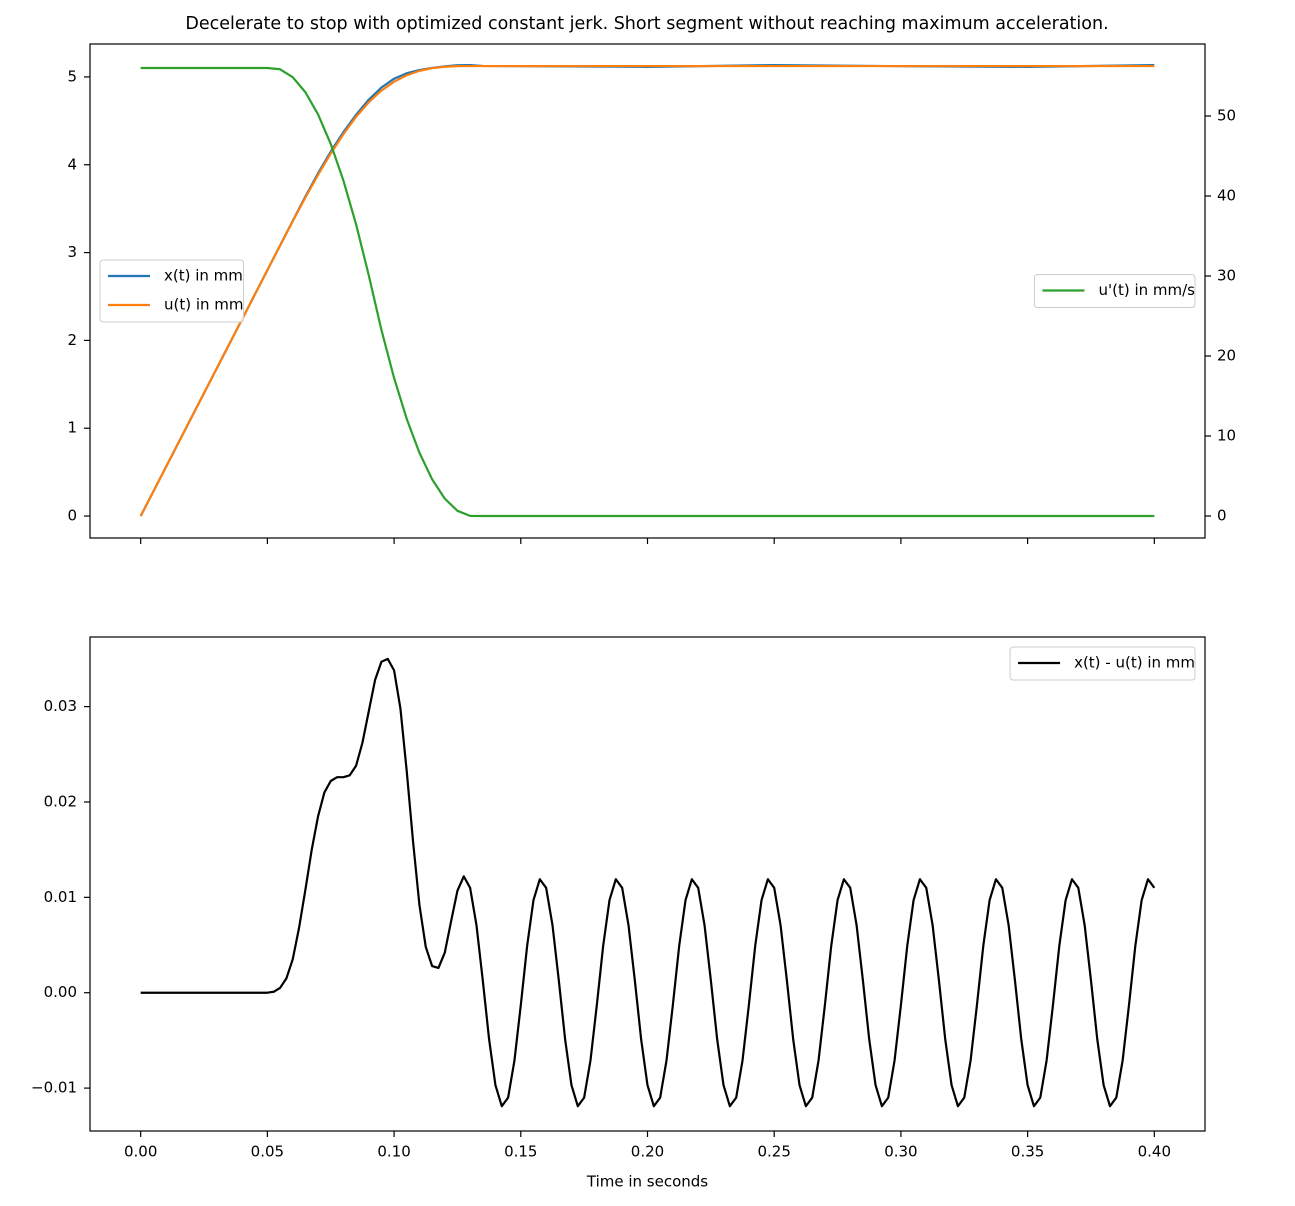  I want to click on y-tick-label: 3, so click(72, 252).